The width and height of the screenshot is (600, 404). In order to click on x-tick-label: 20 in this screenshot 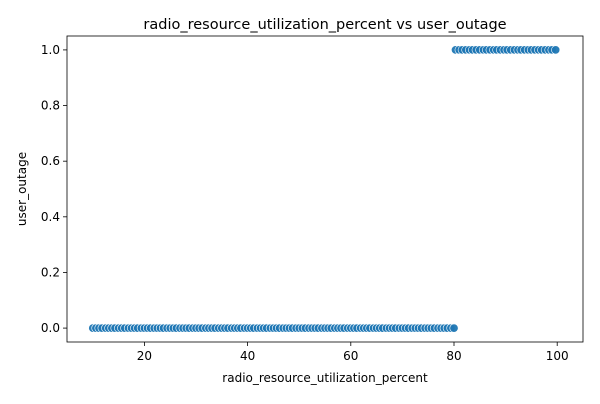, I will do `click(144, 356)`.